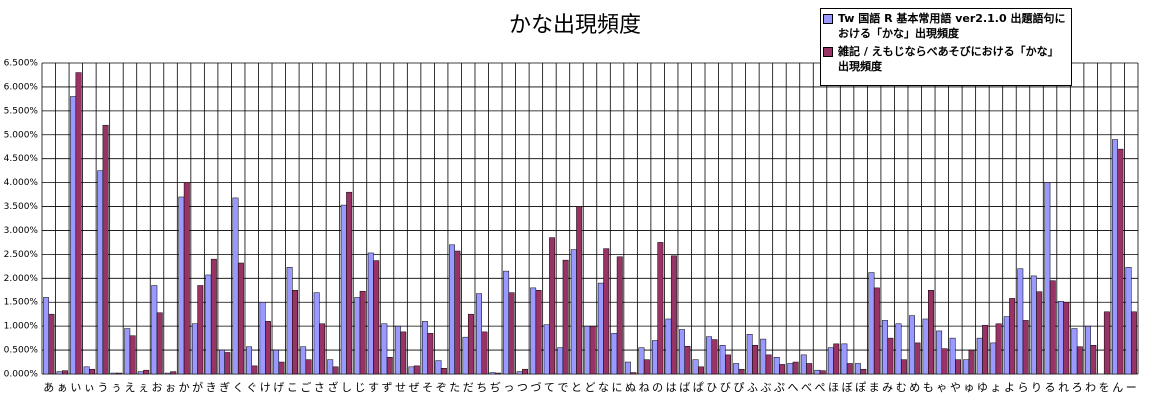 Image resolution: width=1153 pixels, height=400 pixels. What do you see at coordinates (946, 59) in the screenshot?
I see `legend-item: 雑記 / えもじならべあそびにおける「かな」出現頻度` at bounding box center [946, 59].